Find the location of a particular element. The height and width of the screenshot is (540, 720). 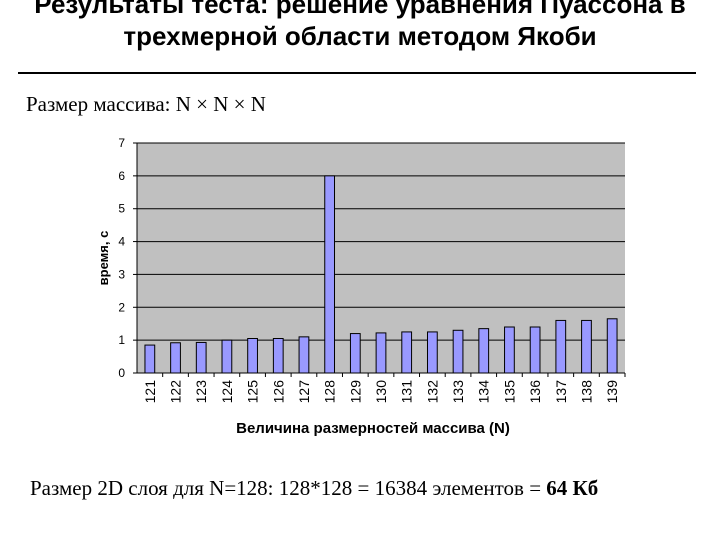

y-tick-label: 3 is located at coordinates (121, 274).